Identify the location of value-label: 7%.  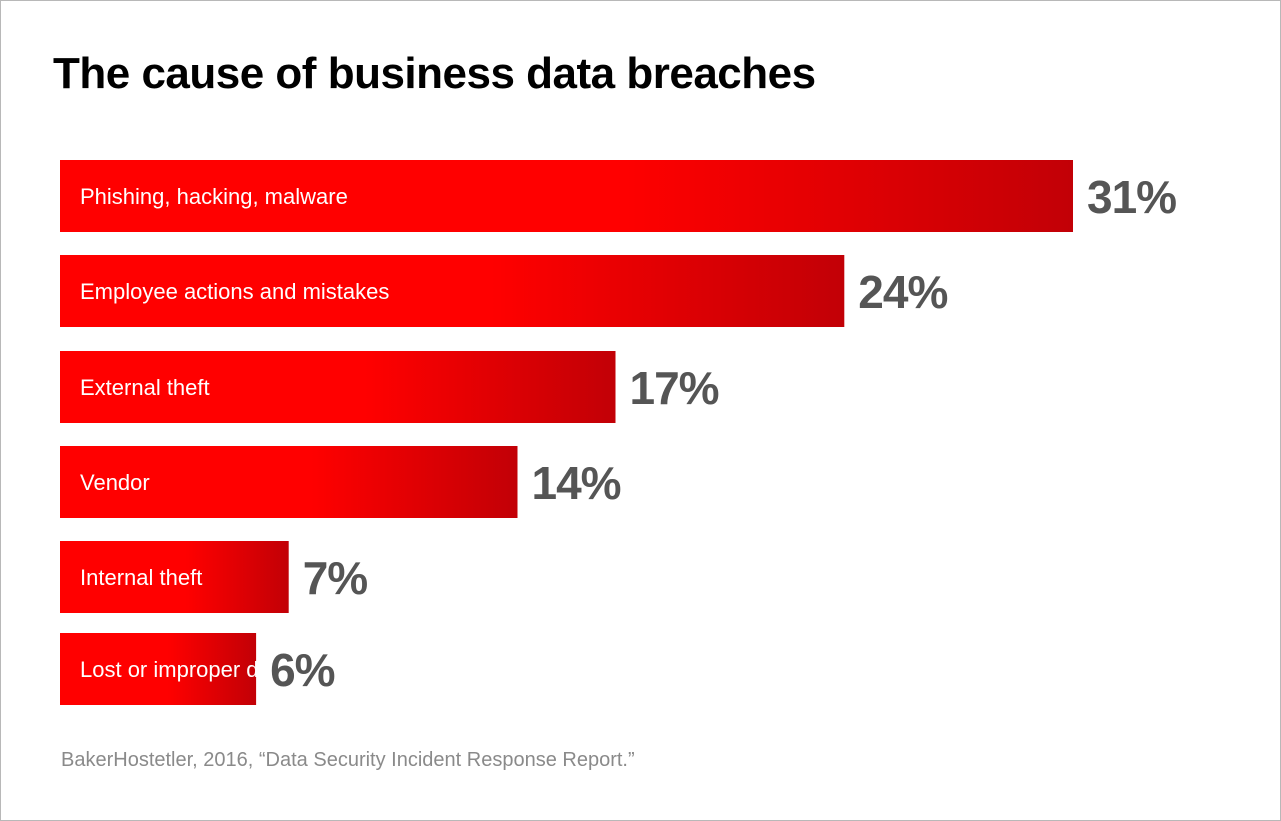
(335, 578).